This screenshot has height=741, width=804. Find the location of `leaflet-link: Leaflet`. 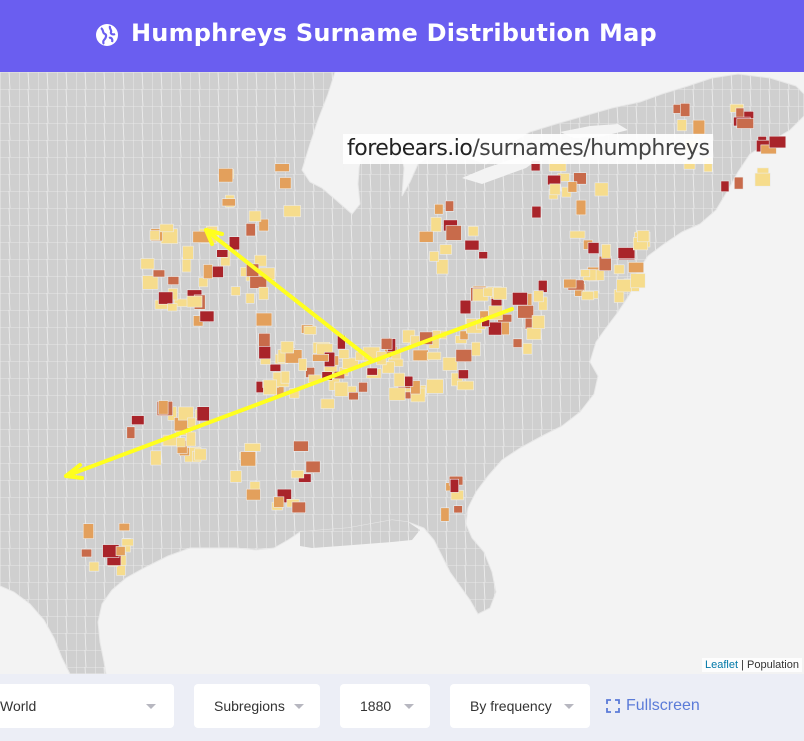

leaflet-link: Leaflet is located at coordinates (721, 665).